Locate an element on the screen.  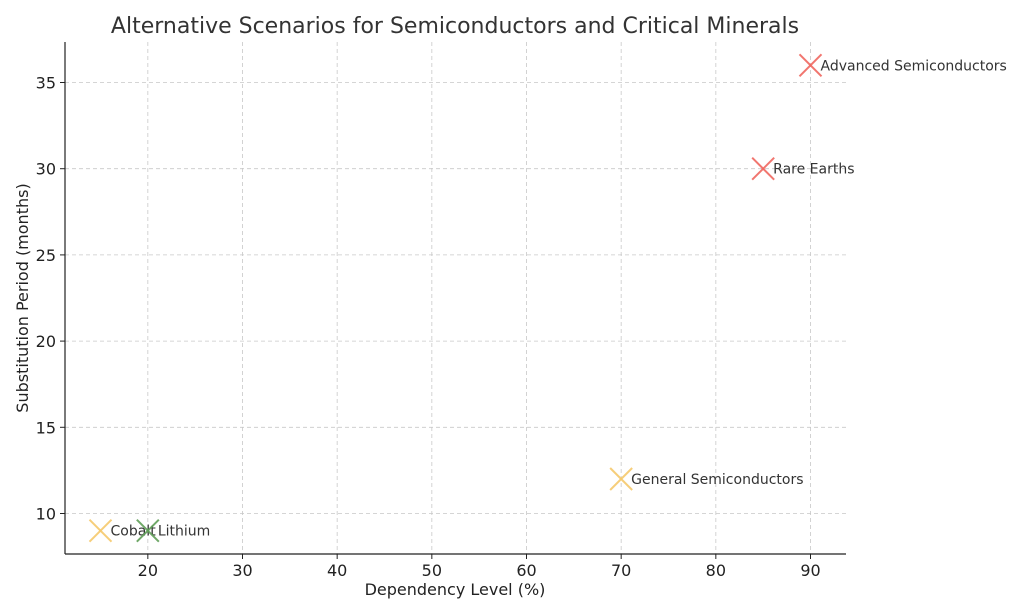
data-point: General Semiconductors is located at coordinates (706, 479).